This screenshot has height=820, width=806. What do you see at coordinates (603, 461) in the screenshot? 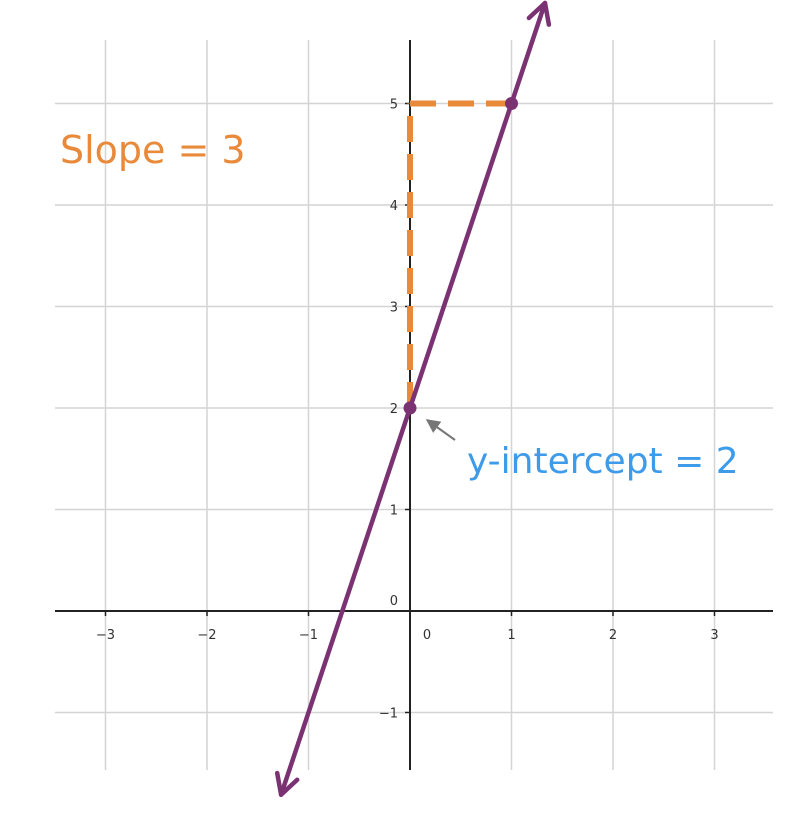
I see `y-intercept-annotation: y-intercept = 2` at bounding box center [603, 461].